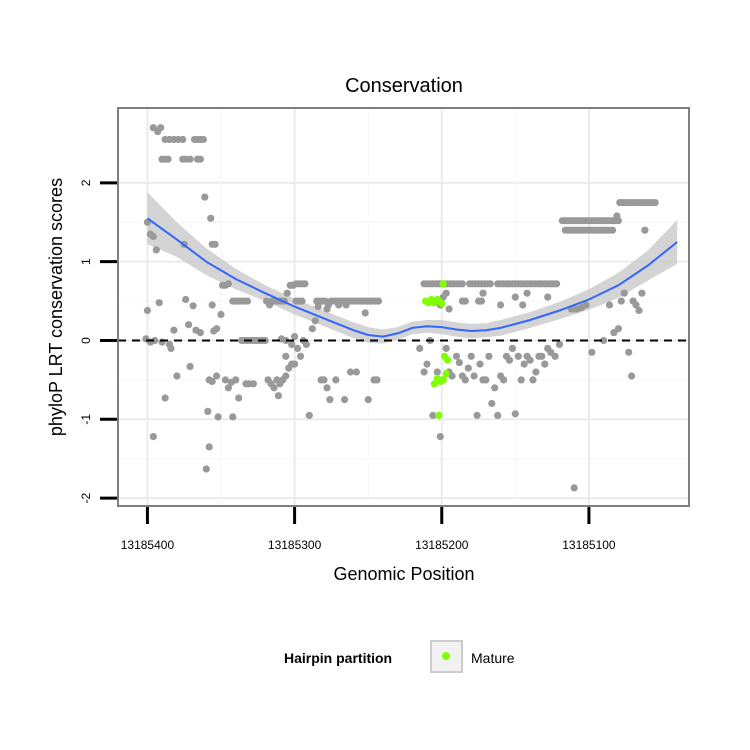 The height and width of the screenshot is (750, 750). I want to click on x-tick-label: 13185100, so click(589, 545).